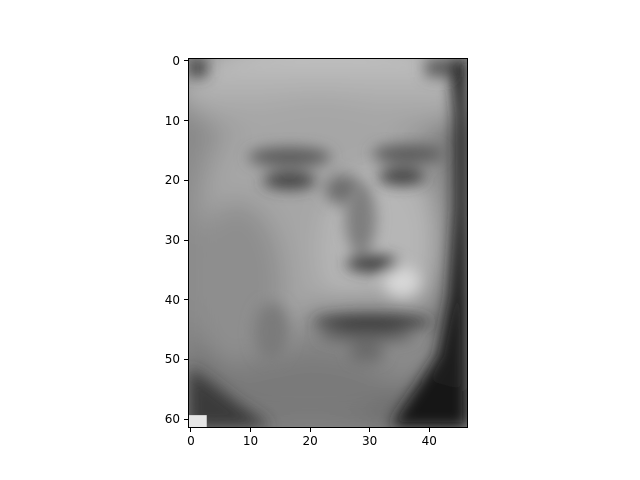 The image size is (640, 480). Describe the element at coordinates (310, 441) in the screenshot. I see `x-tick-label: 20` at that location.